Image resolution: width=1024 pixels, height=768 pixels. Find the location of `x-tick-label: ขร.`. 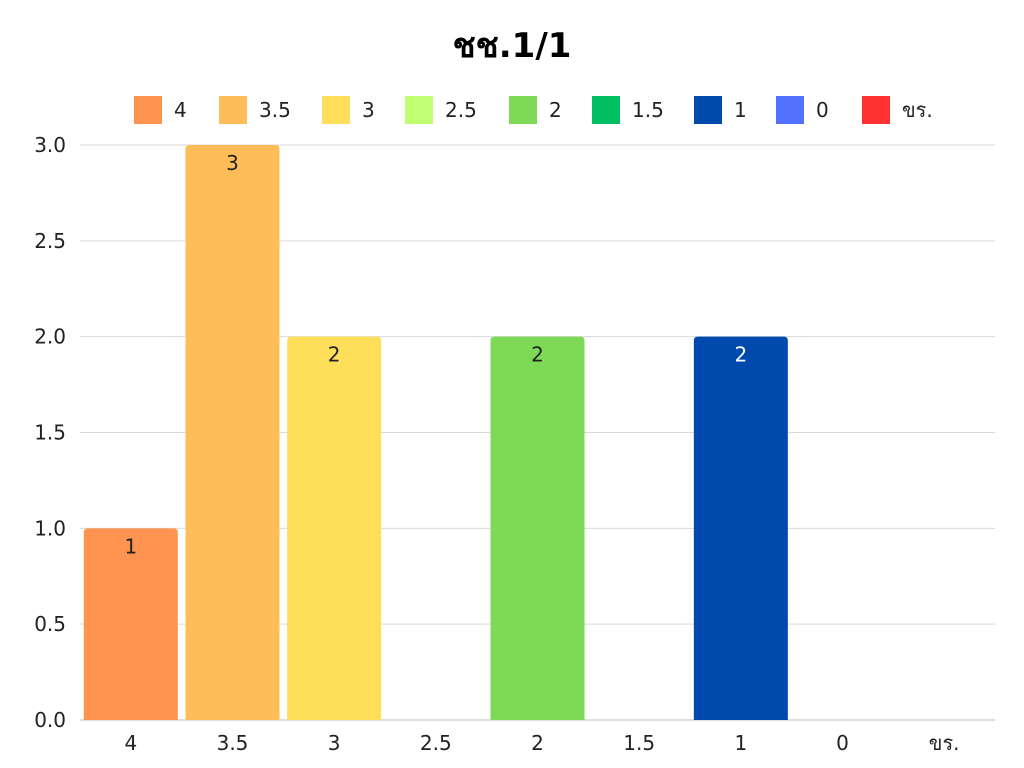

x-tick-label: ขร. is located at coordinates (944, 743).